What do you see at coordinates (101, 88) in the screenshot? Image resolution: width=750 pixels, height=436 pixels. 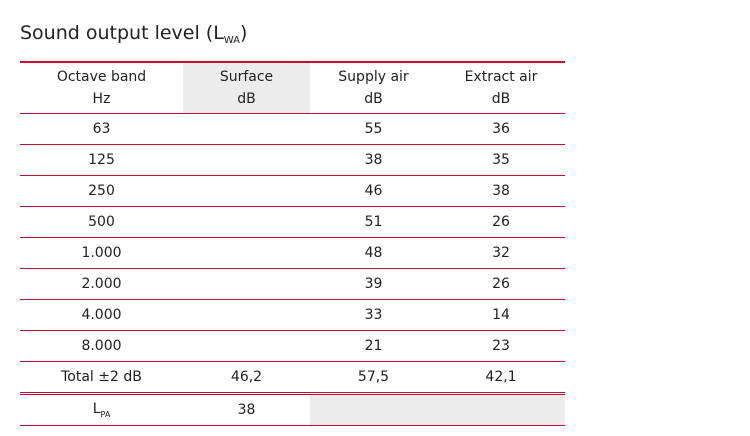 I see `header-cell: Octave band Hz` at bounding box center [101, 88].